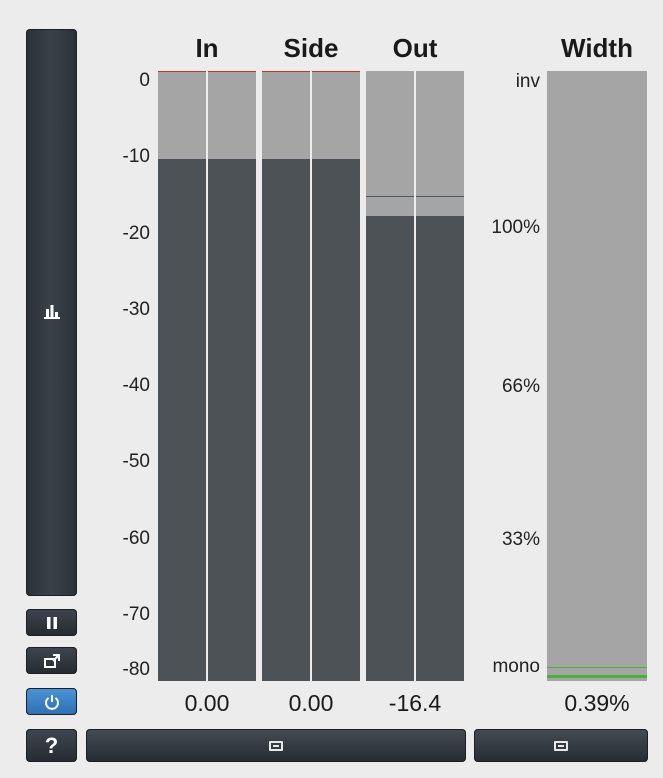  What do you see at coordinates (207, 703) in the screenshot?
I see `in-value: 0.00` at bounding box center [207, 703].